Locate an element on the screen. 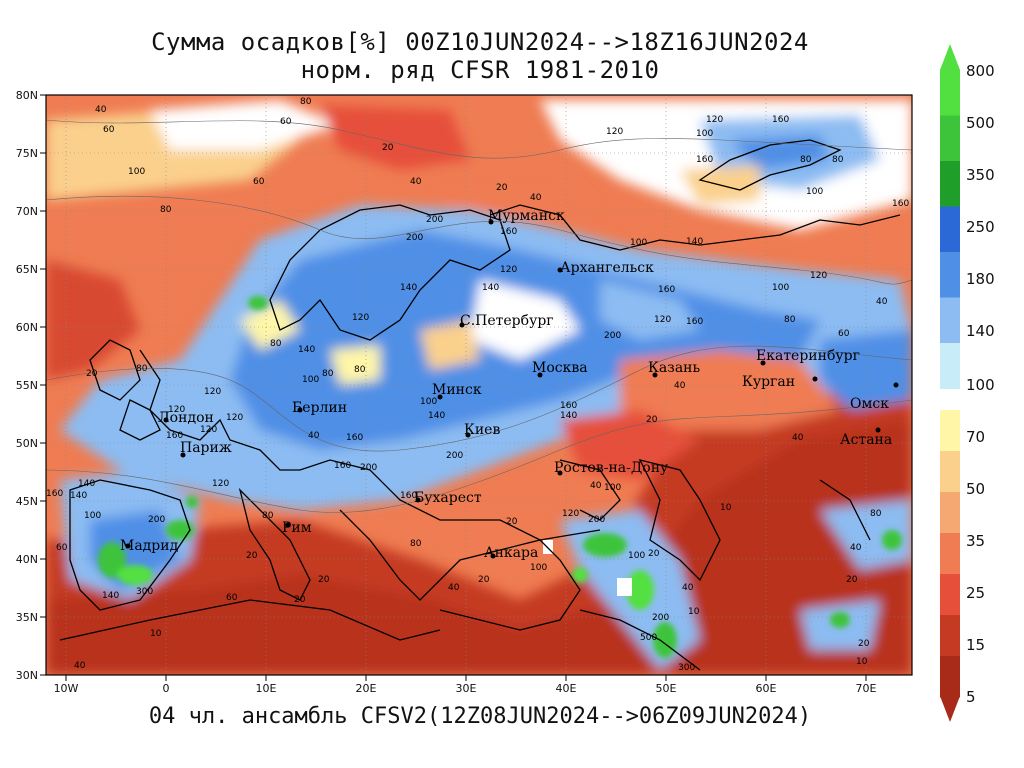 The height and width of the screenshot is (768, 1024). colorbar is located at coordinates (950, 383).